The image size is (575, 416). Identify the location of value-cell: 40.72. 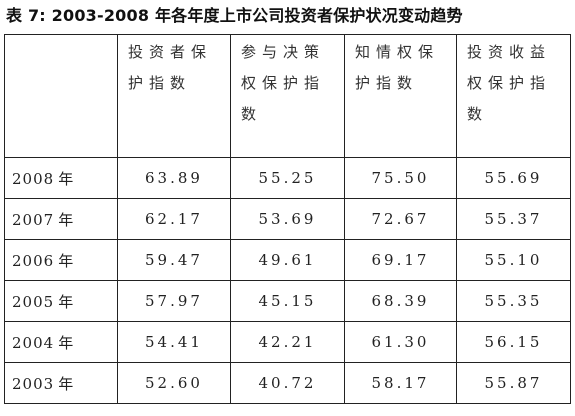
(287, 383).